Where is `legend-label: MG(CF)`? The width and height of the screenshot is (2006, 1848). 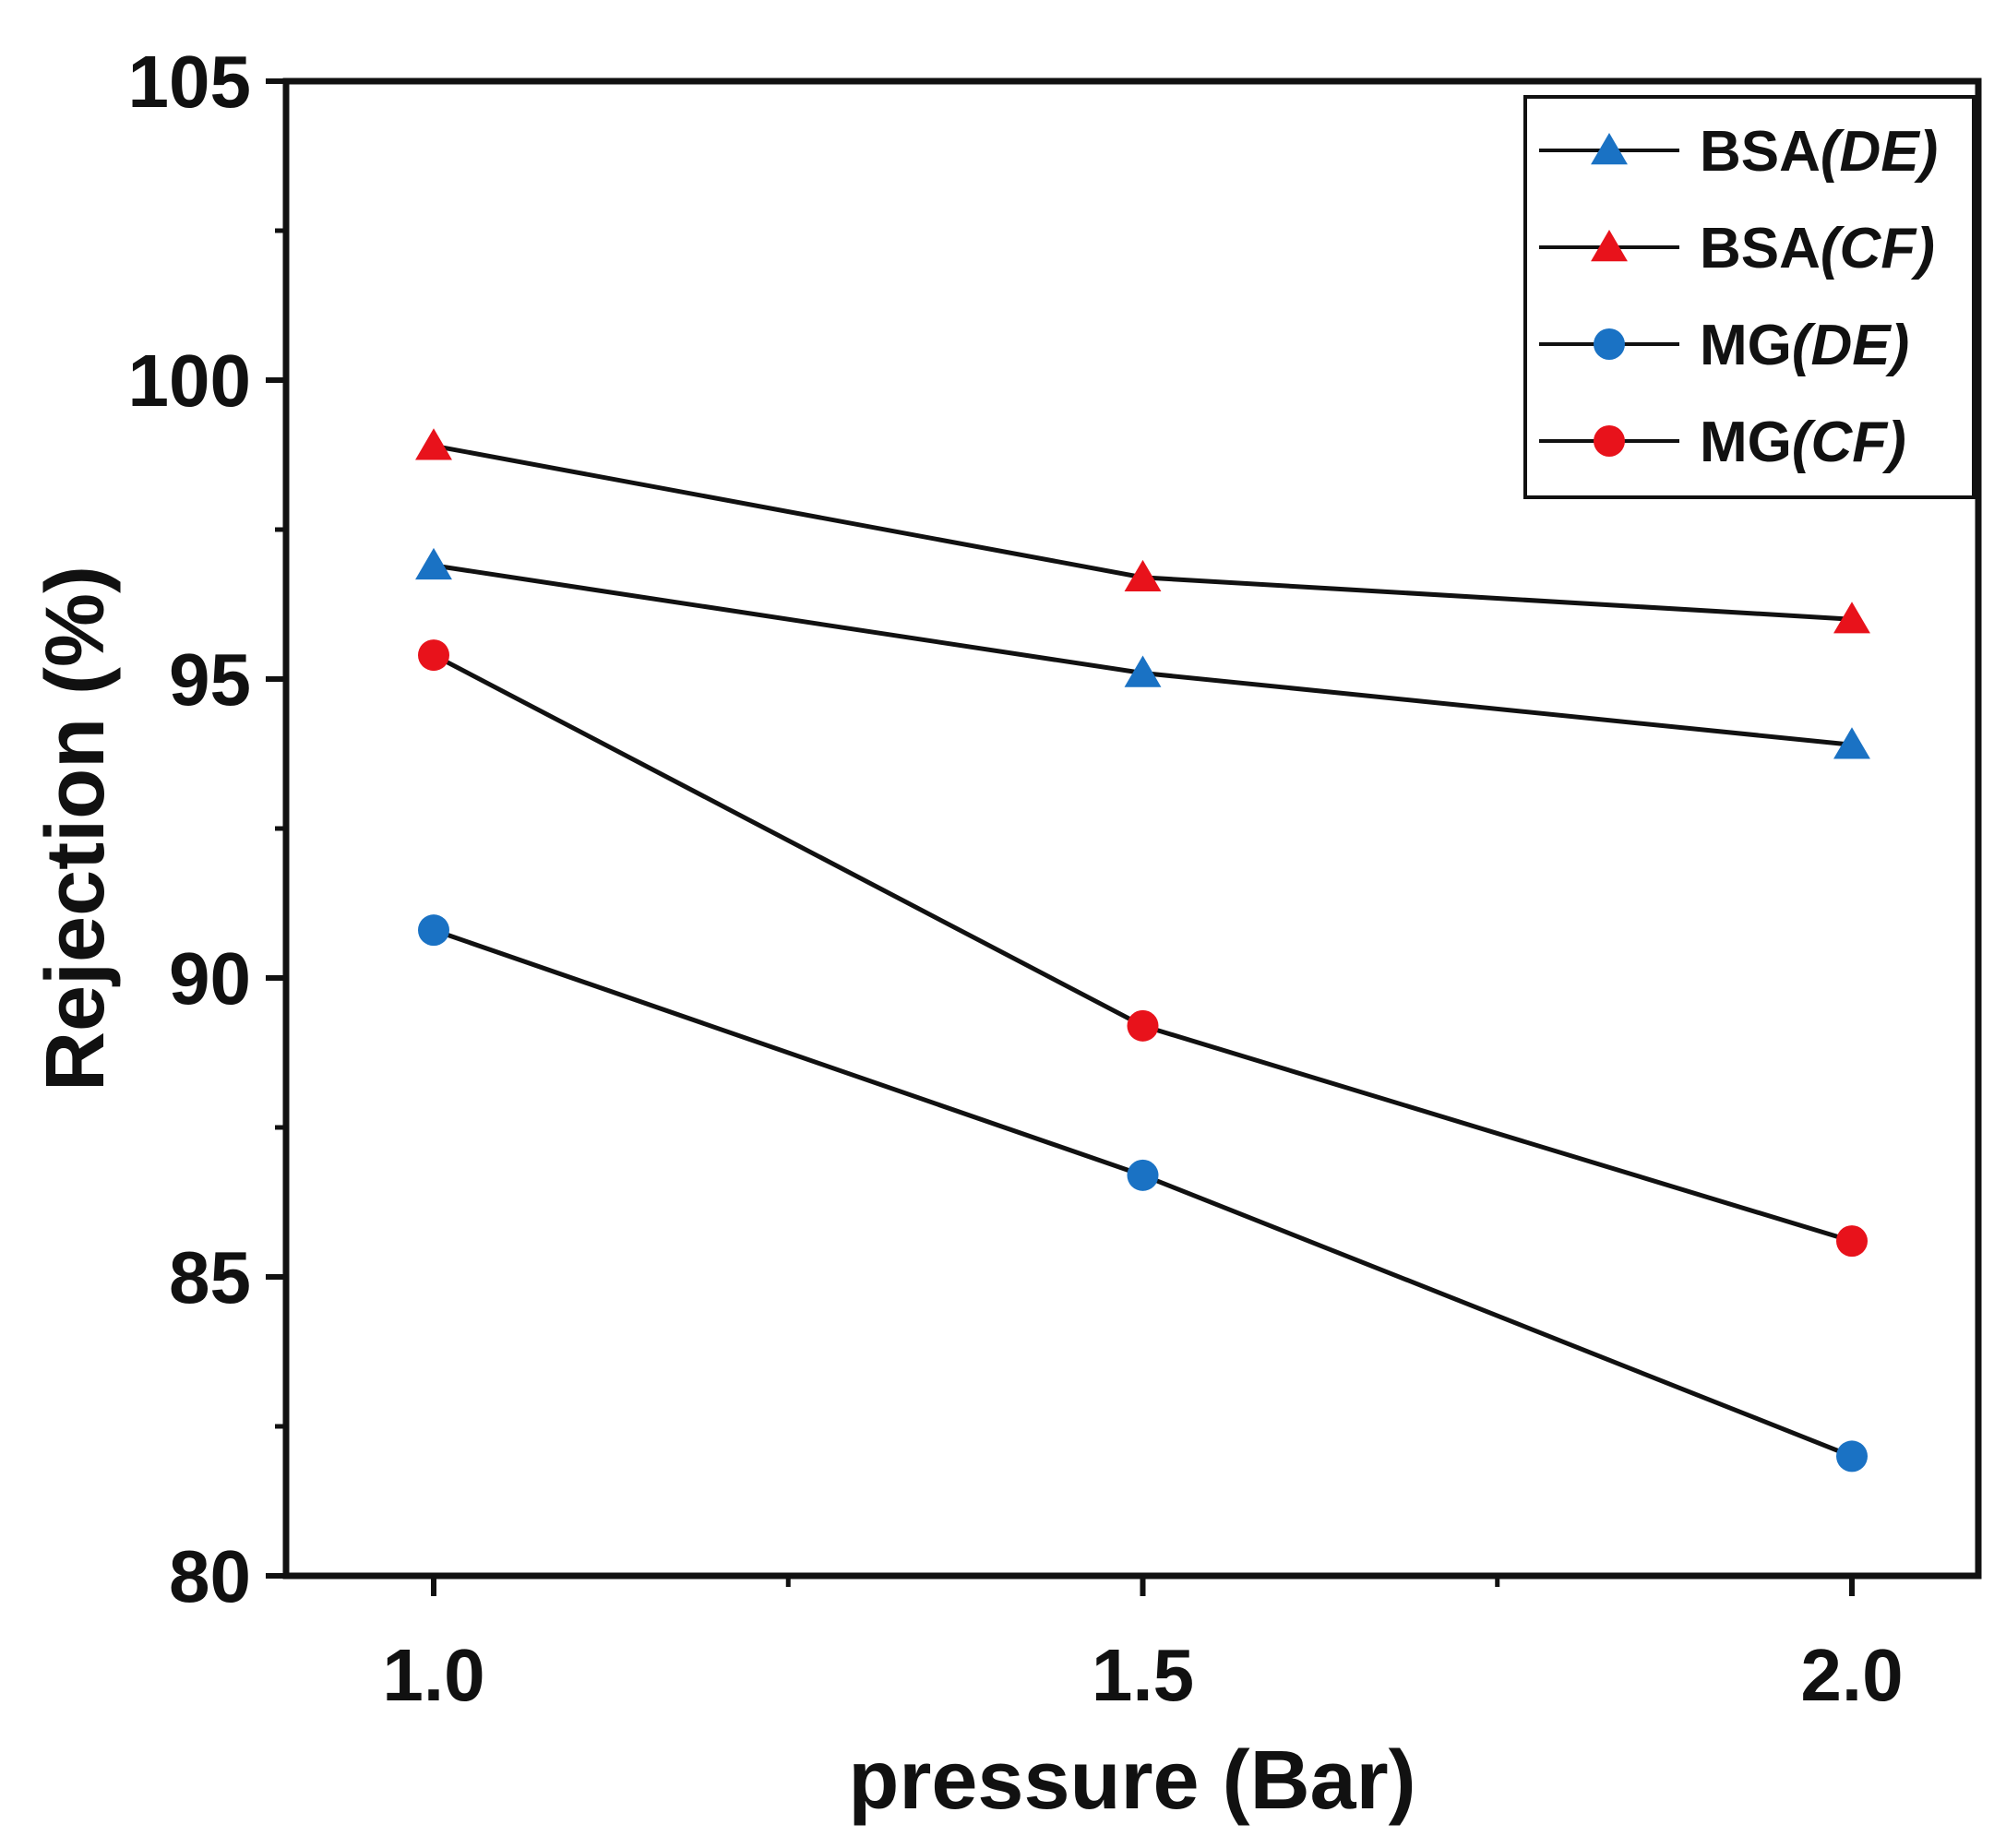
legend-label: MG(CF) is located at coordinates (1803, 442).